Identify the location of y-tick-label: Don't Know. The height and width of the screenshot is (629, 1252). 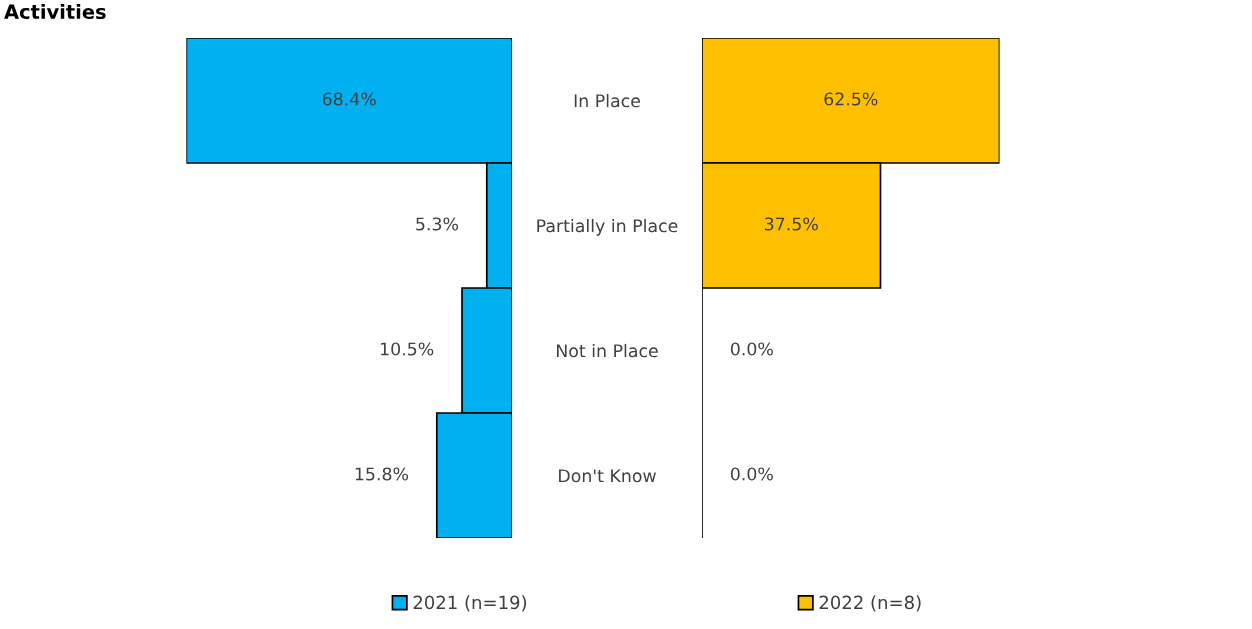
(607, 476).